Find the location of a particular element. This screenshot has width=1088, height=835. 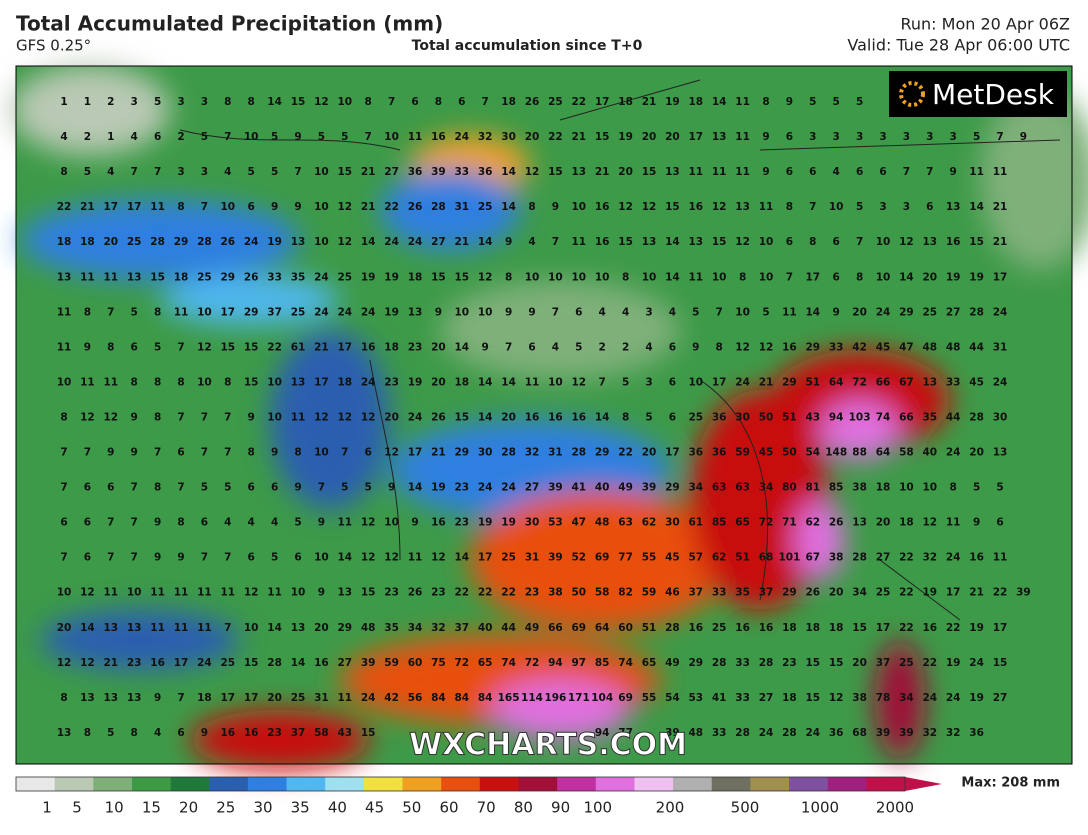

legend-max: Max: 208 mm is located at coordinates (1010, 783).